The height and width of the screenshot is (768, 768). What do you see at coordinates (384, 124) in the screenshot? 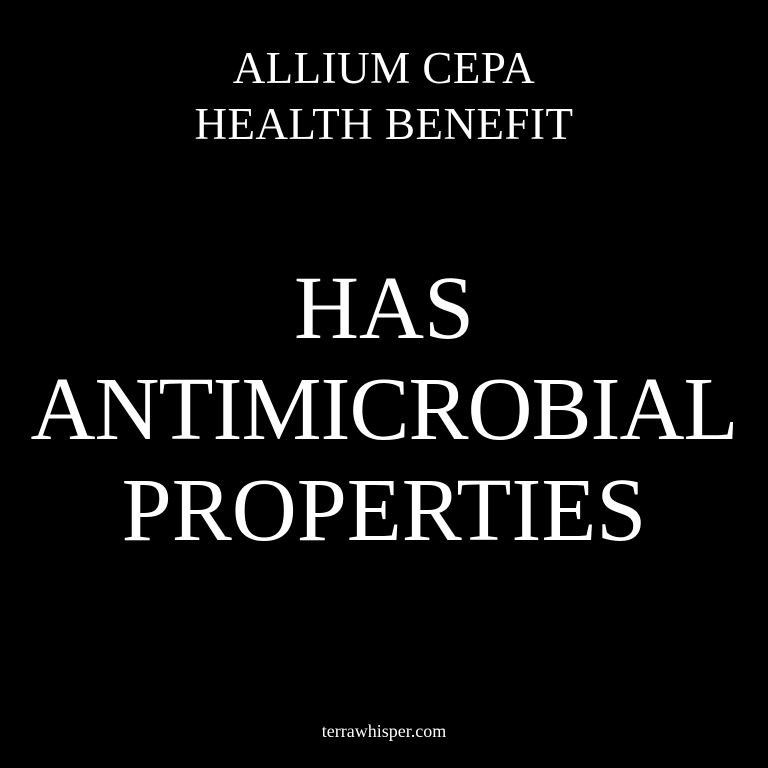
I see `subtitle-line-category: HEALTH BENEFIT` at bounding box center [384, 124].